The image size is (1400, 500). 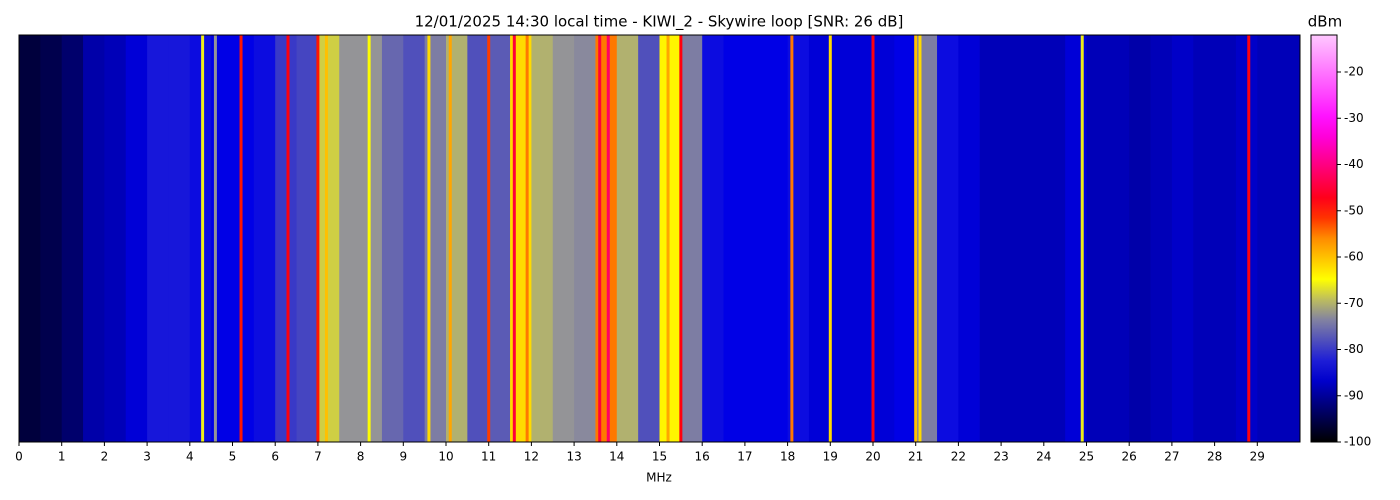 I want to click on x-tick-label: 22, so click(x=958, y=457).